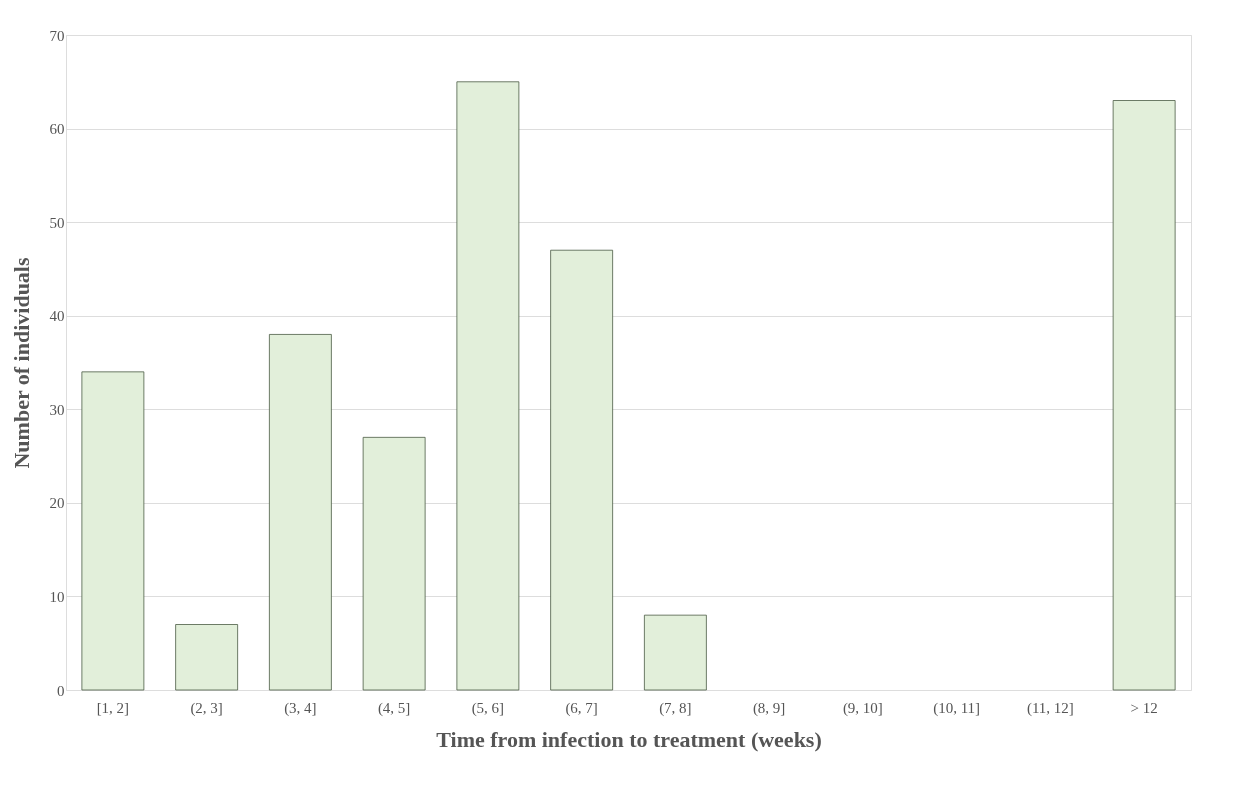 This screenshot has width=1247, height=785. What do you see at coordinates (57, 129) in the screenshot?
I see `y-tick-label: 60` at bounding box center [57, 129].